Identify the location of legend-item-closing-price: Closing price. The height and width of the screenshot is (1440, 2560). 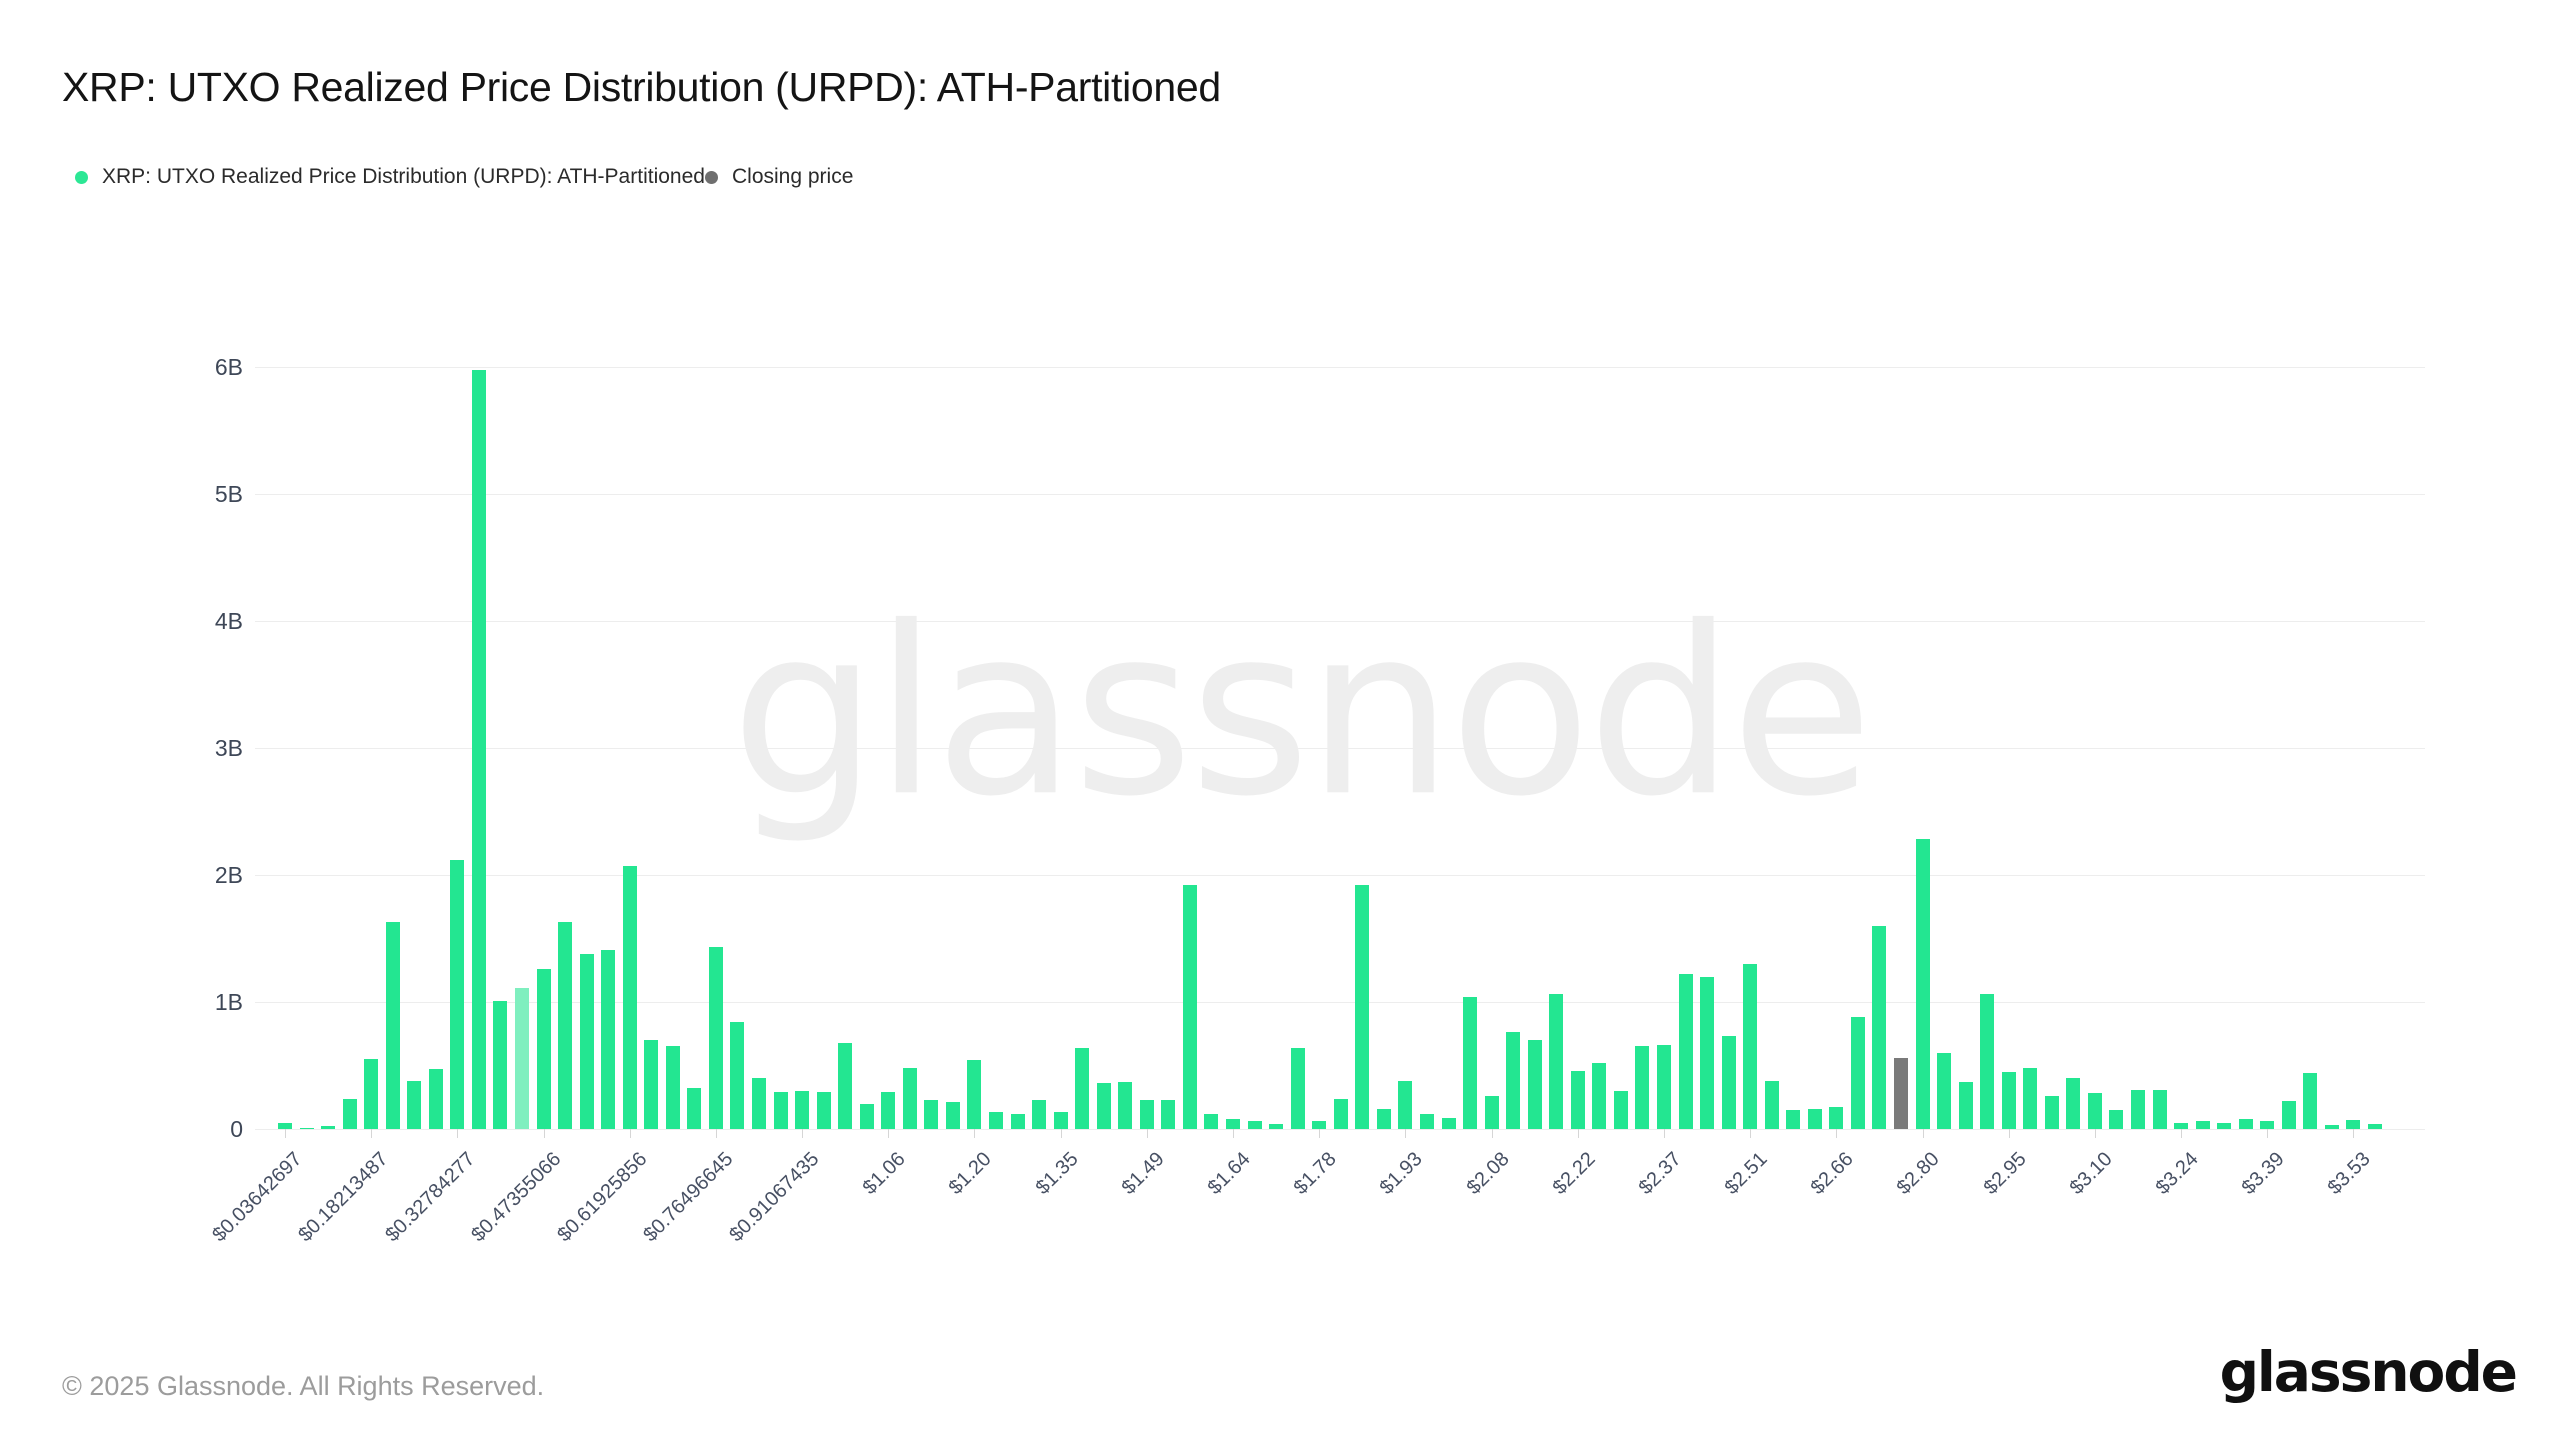
(779, 177).